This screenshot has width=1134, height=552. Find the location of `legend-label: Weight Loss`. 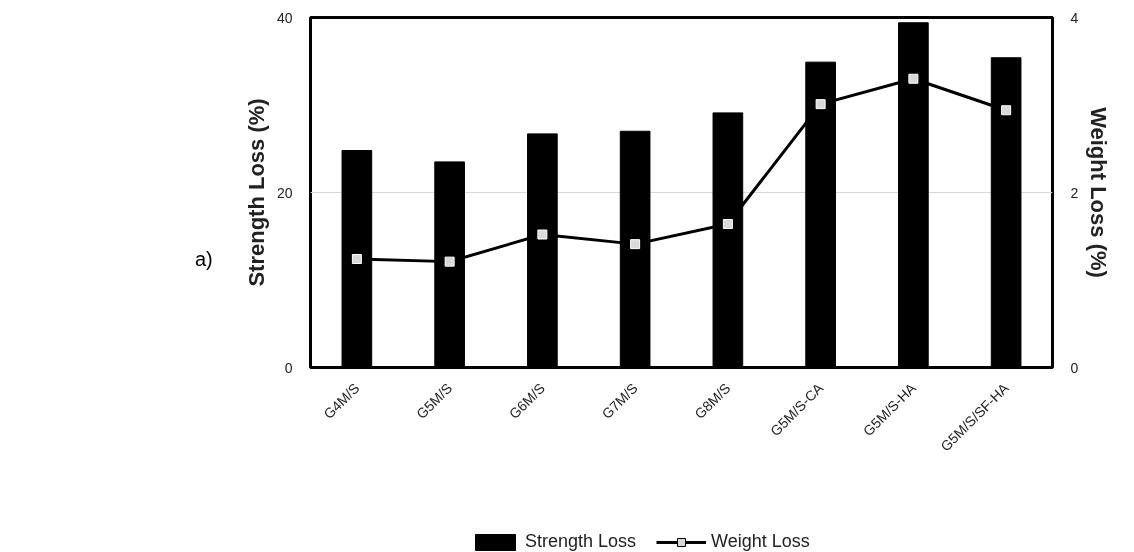

legend-label: Weight Loss is located at coordinates (760, 541).